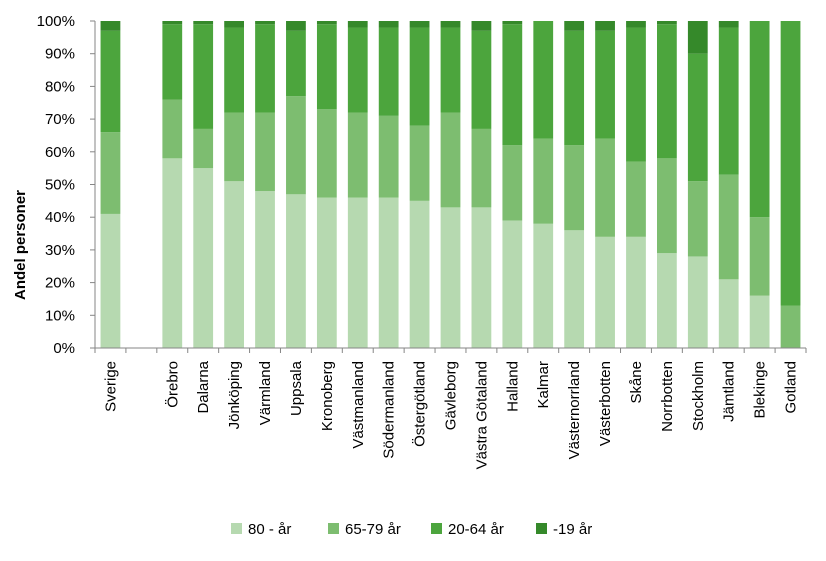 This screenshot has height=561, width=826. What do you see at coordinates (411, 529) in the screenshot?
I see `legend: 80 - år 65-79 år 20-64 år -19 år` at bounding box center [411, 529].